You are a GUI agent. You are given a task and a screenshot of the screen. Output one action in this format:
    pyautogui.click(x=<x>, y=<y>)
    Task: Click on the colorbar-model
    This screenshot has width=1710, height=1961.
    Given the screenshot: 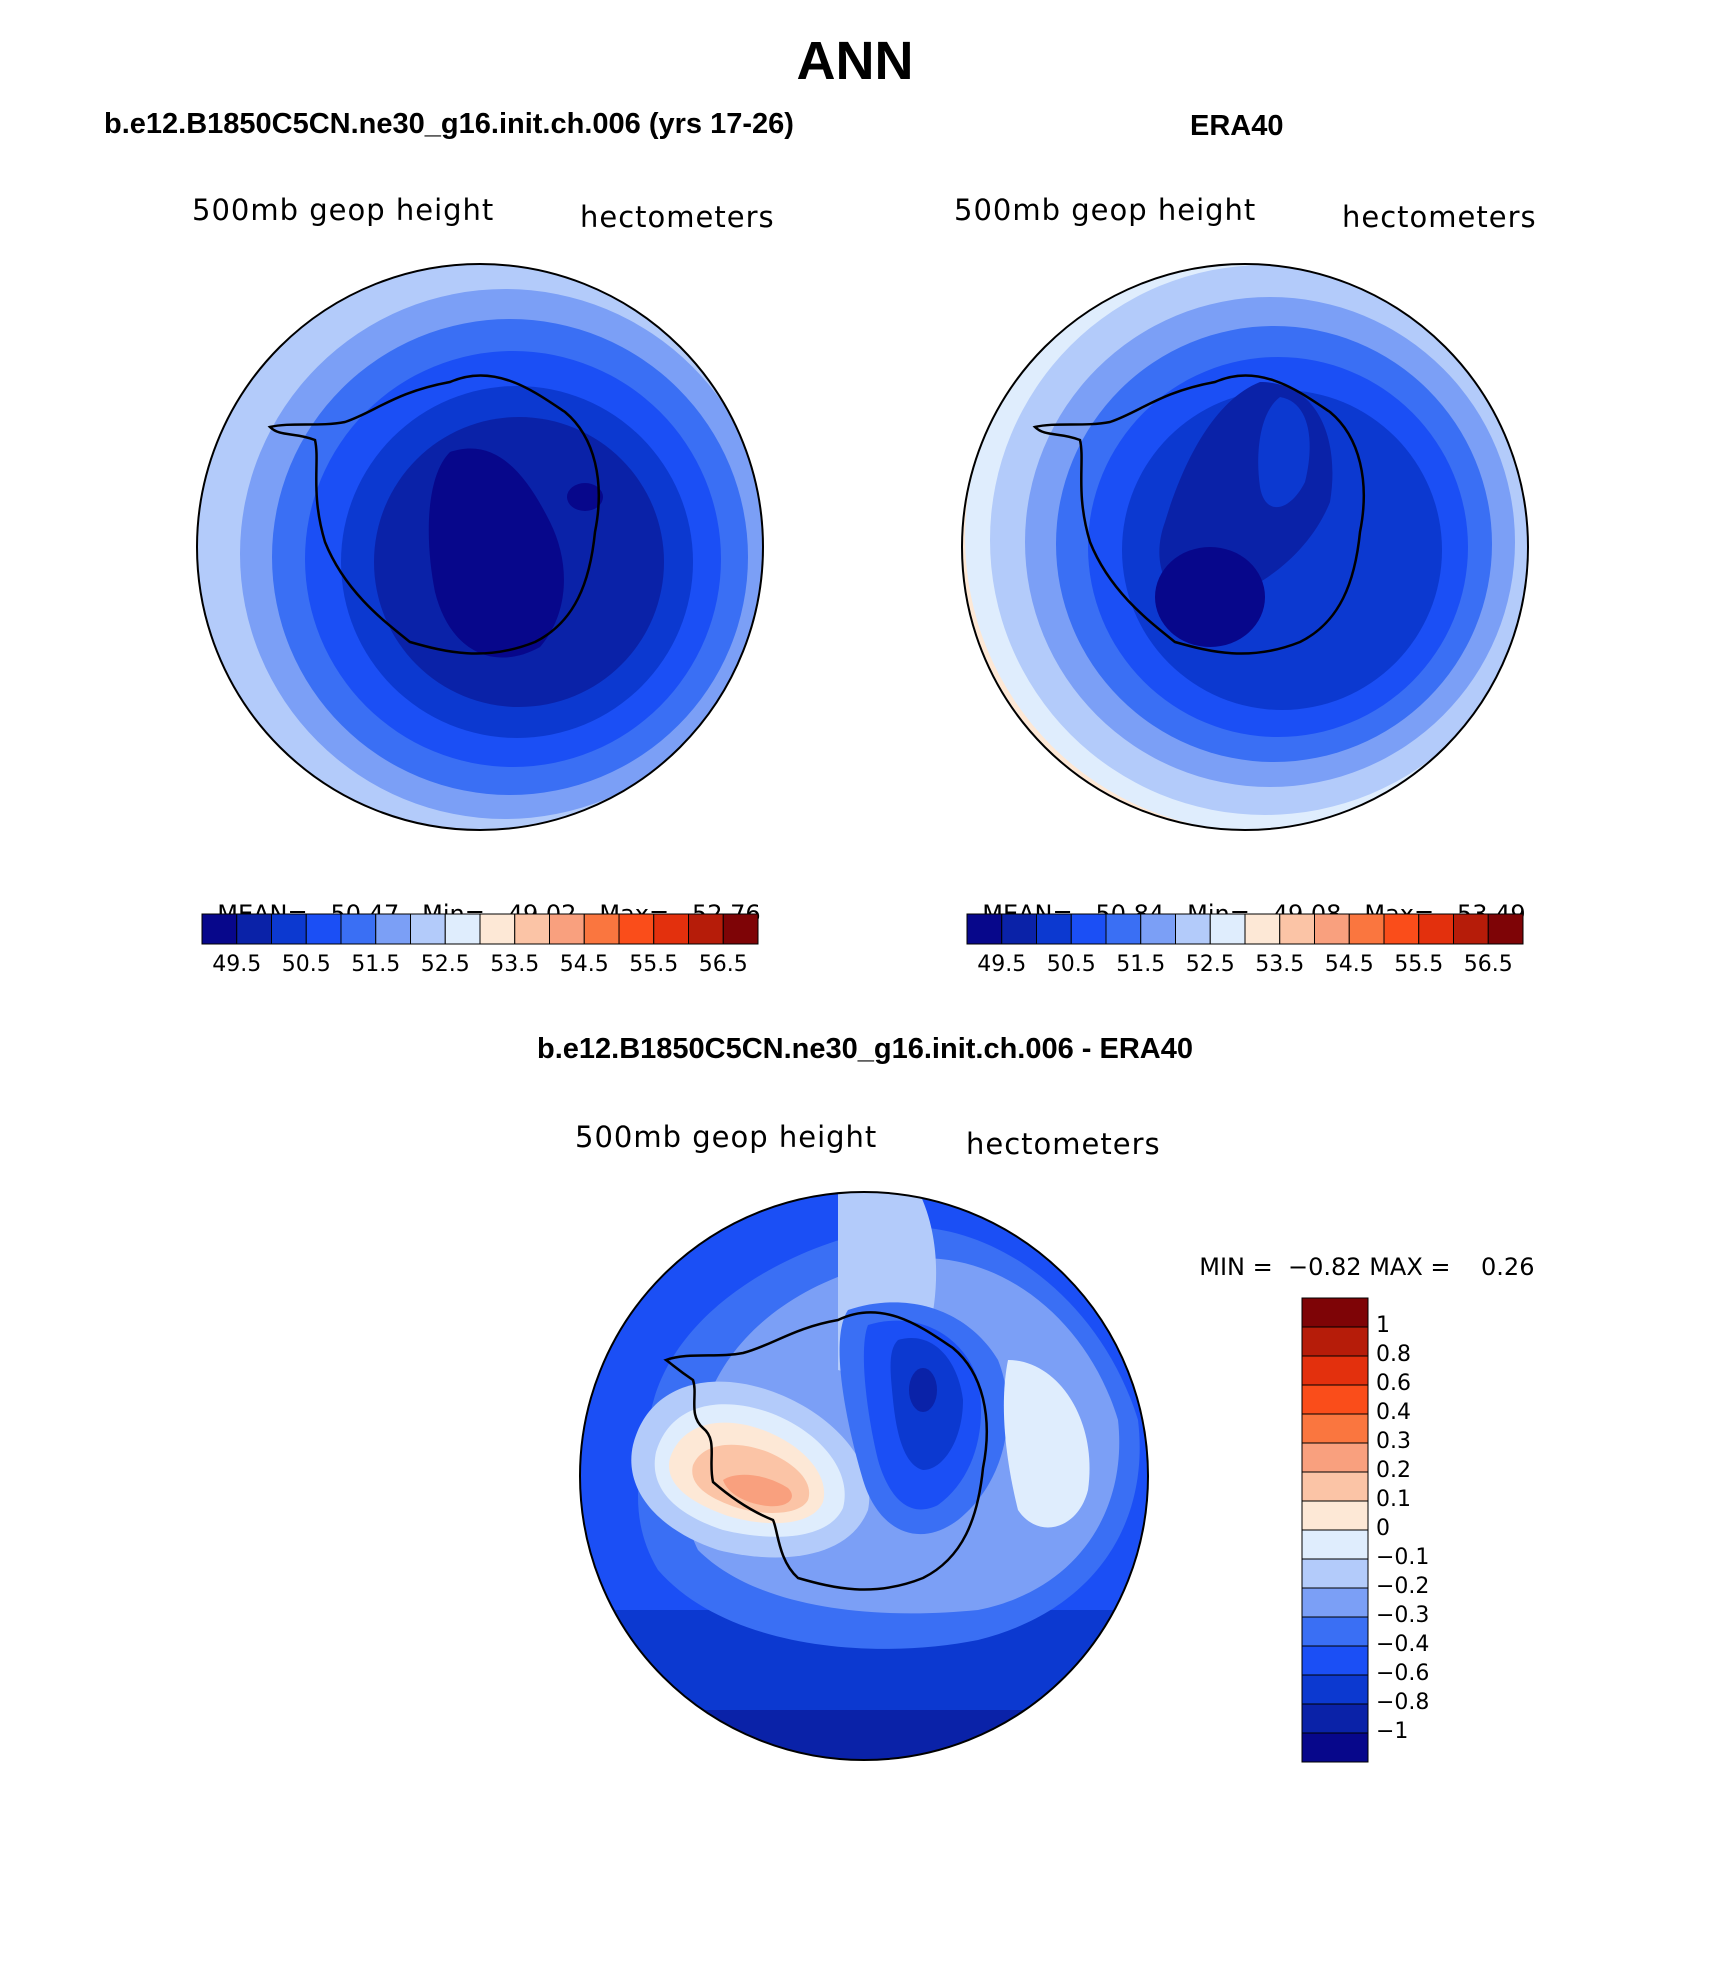 What is the action you would take?
    pyautogui.click(x=480, y=929)
    